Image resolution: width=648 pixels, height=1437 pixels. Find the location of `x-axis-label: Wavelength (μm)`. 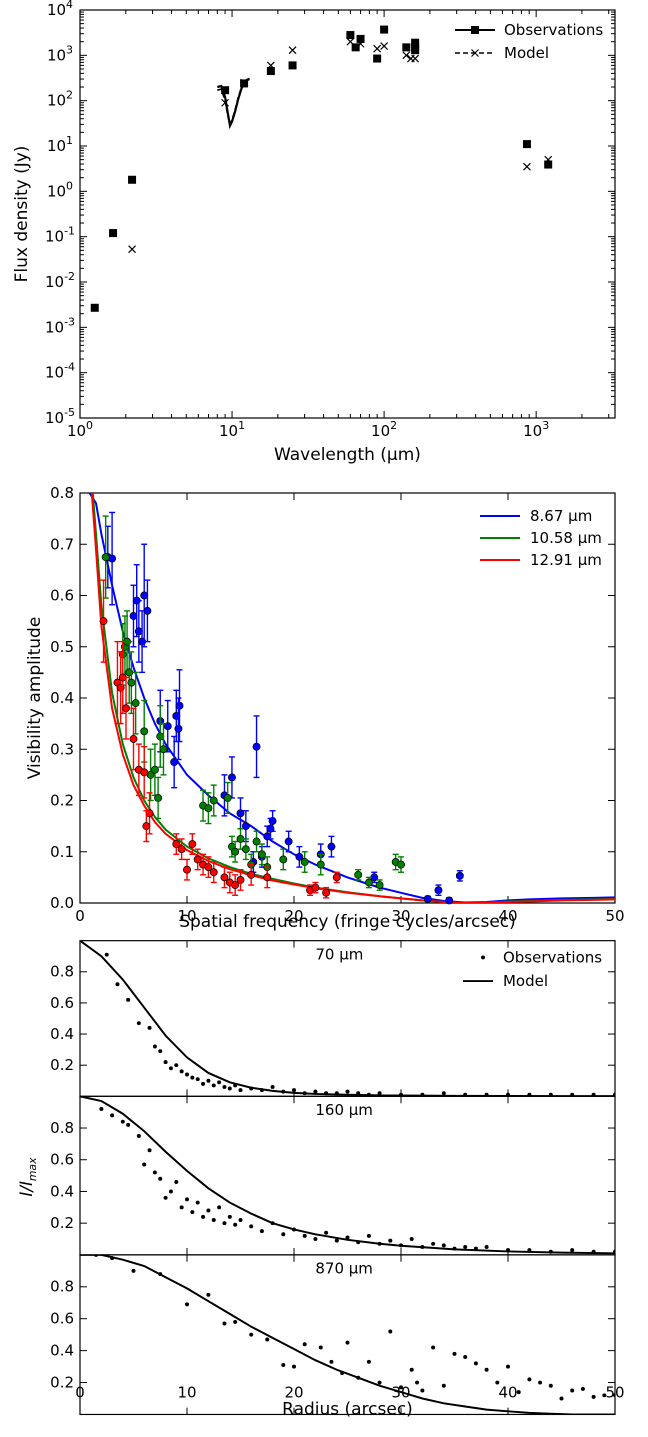

x-axis-label: Wavelength (μm) is located at coordinates (347, 455).